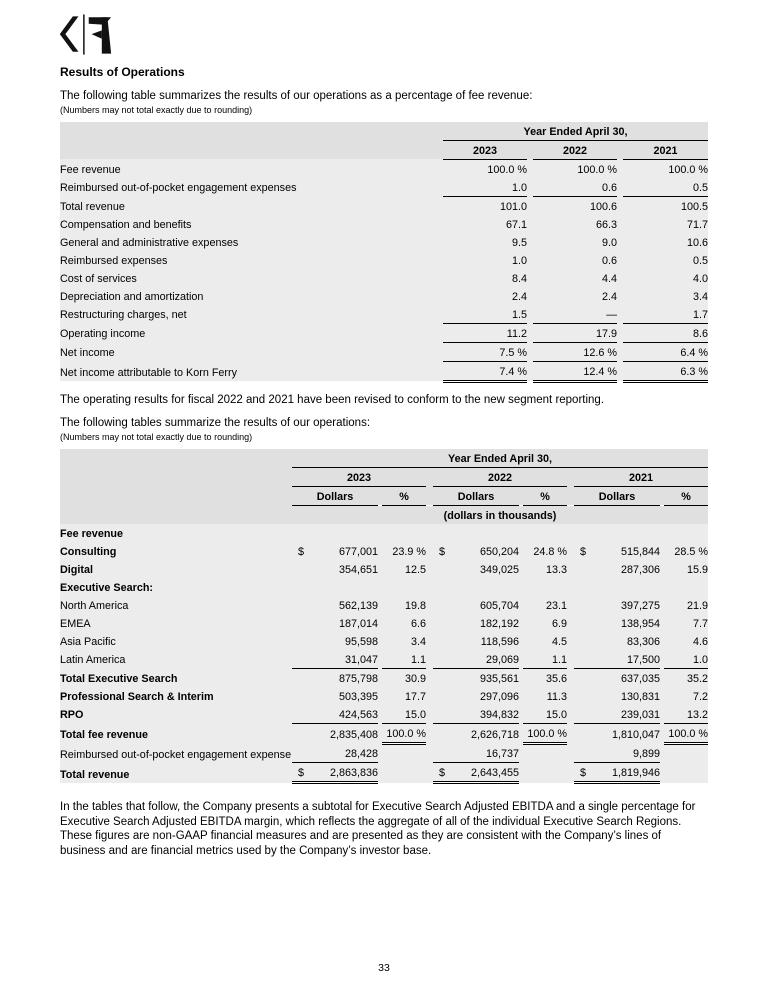 This screenshot has height=1000, width=768. Describe the element at coordinates (384, 223) in the screenshot. I see `table-row: Compensation and benefits 67.1 66.3 71.7` at that location.